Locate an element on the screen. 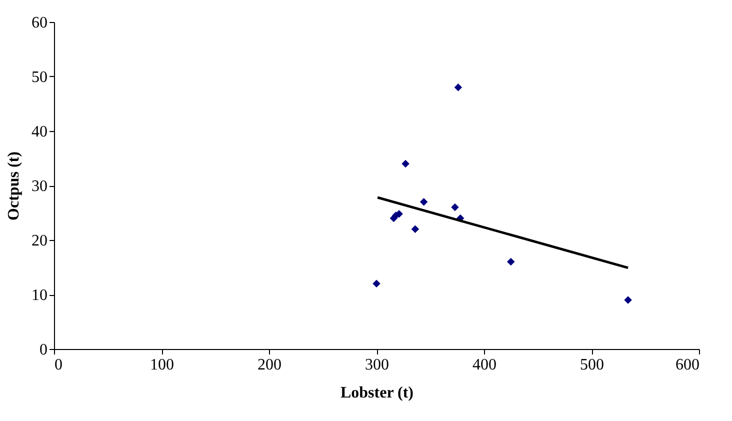 The image size is (732, 421). y-tick-label: 0 is located at coordinates (44, 350).